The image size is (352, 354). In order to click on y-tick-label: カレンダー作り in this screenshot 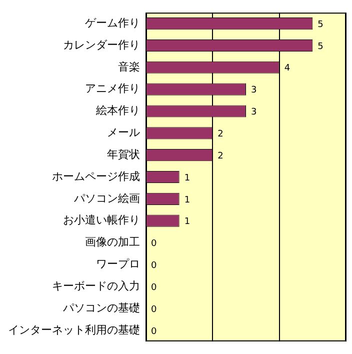, I will do `click(101, 45)`.